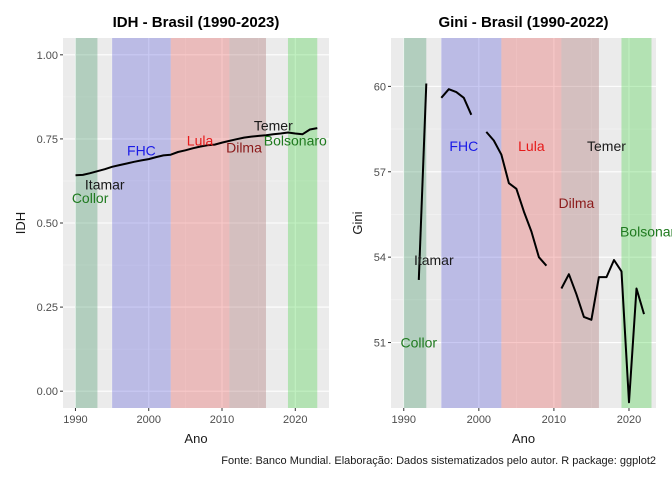 This screenshot has width=672, height=480. Describe the element at coordinates (47, 308) in the screenshot. I see `y-tick-label: 0.25` at that location.